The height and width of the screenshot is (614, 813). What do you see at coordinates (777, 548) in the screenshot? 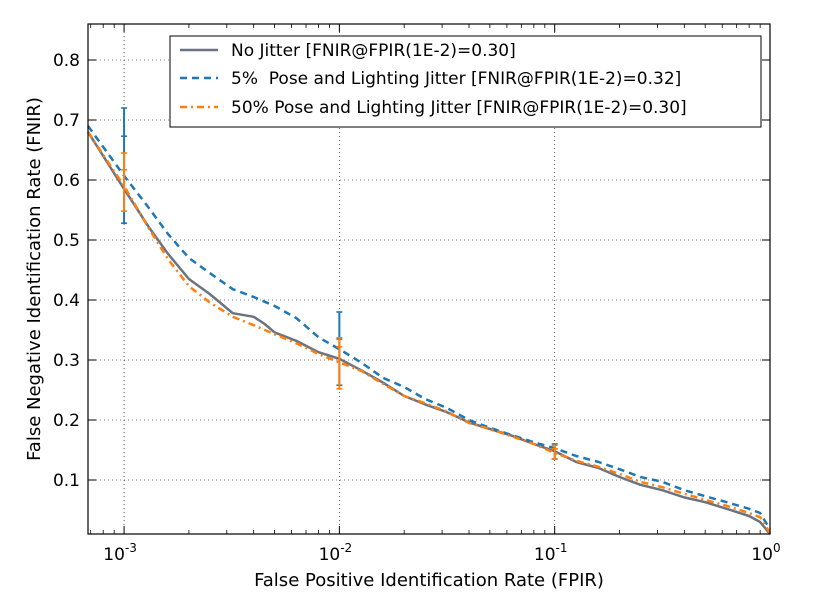
I see `x-tick-exponent: 0` at bounding box center [777, 548].